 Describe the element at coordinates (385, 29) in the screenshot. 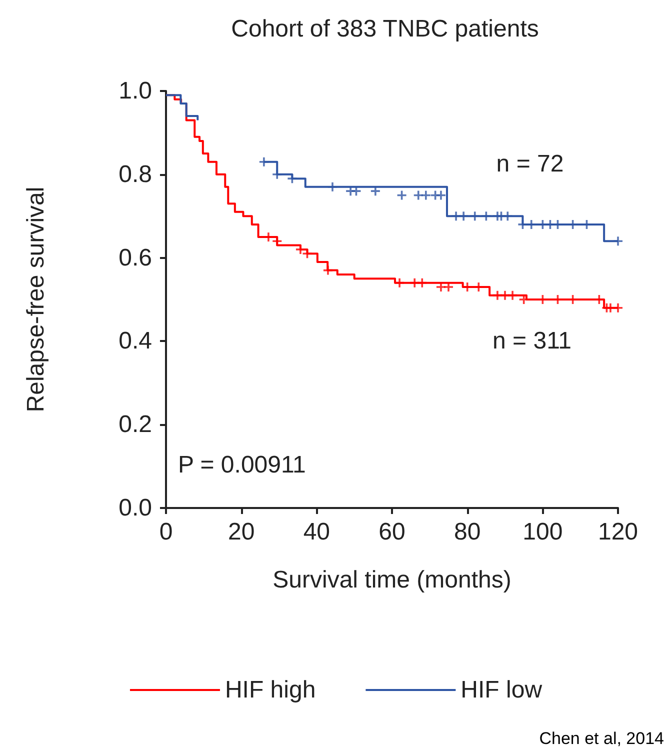

I see `chart-title: Cohort of 383 TNBC patients` at that location.